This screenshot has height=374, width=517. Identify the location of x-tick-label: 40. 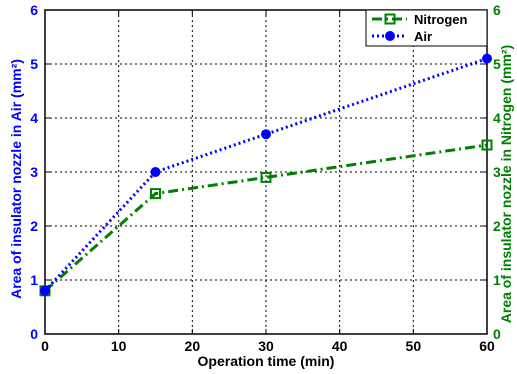
(340, 346).